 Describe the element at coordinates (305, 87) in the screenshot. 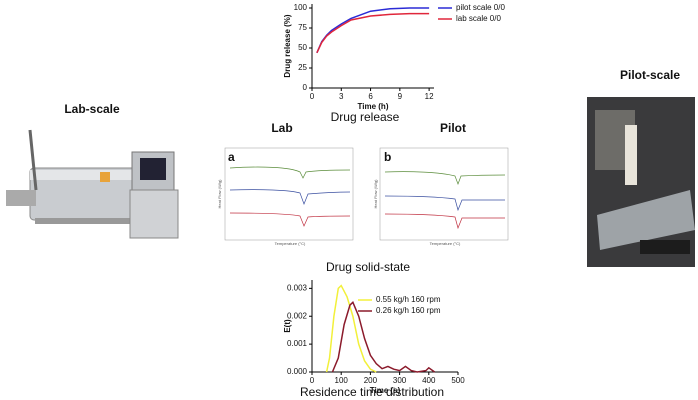

I see `y-tick-label: 0` at that location.